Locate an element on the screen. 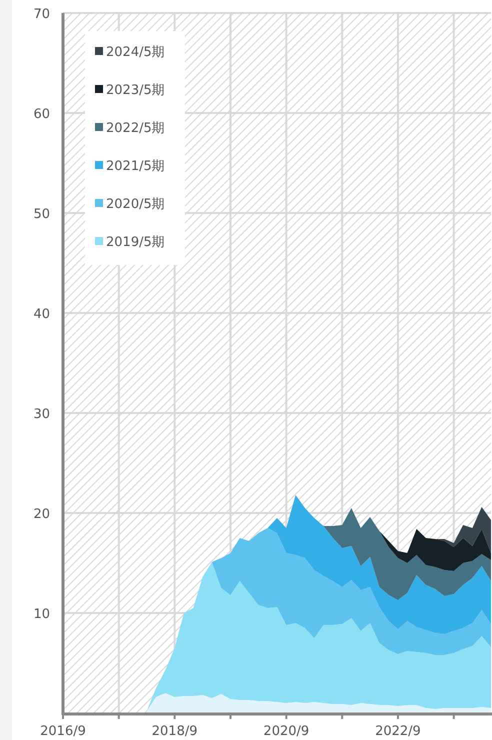 The image size is (492, 740). legend-label: 2021/5期 is located at coordinates (135, 166).